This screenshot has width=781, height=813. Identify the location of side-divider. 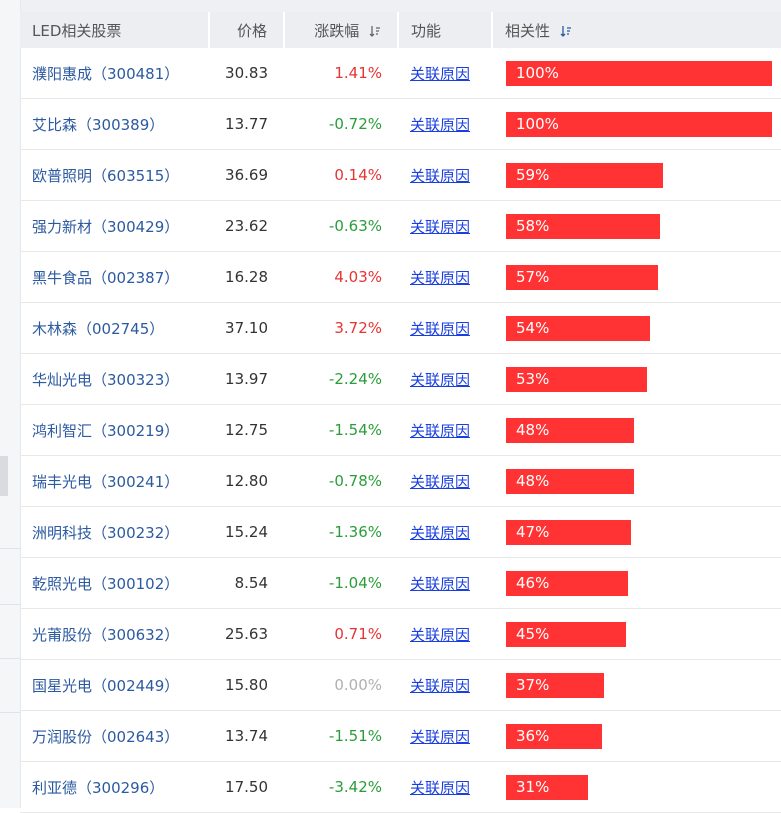
(10, 604).